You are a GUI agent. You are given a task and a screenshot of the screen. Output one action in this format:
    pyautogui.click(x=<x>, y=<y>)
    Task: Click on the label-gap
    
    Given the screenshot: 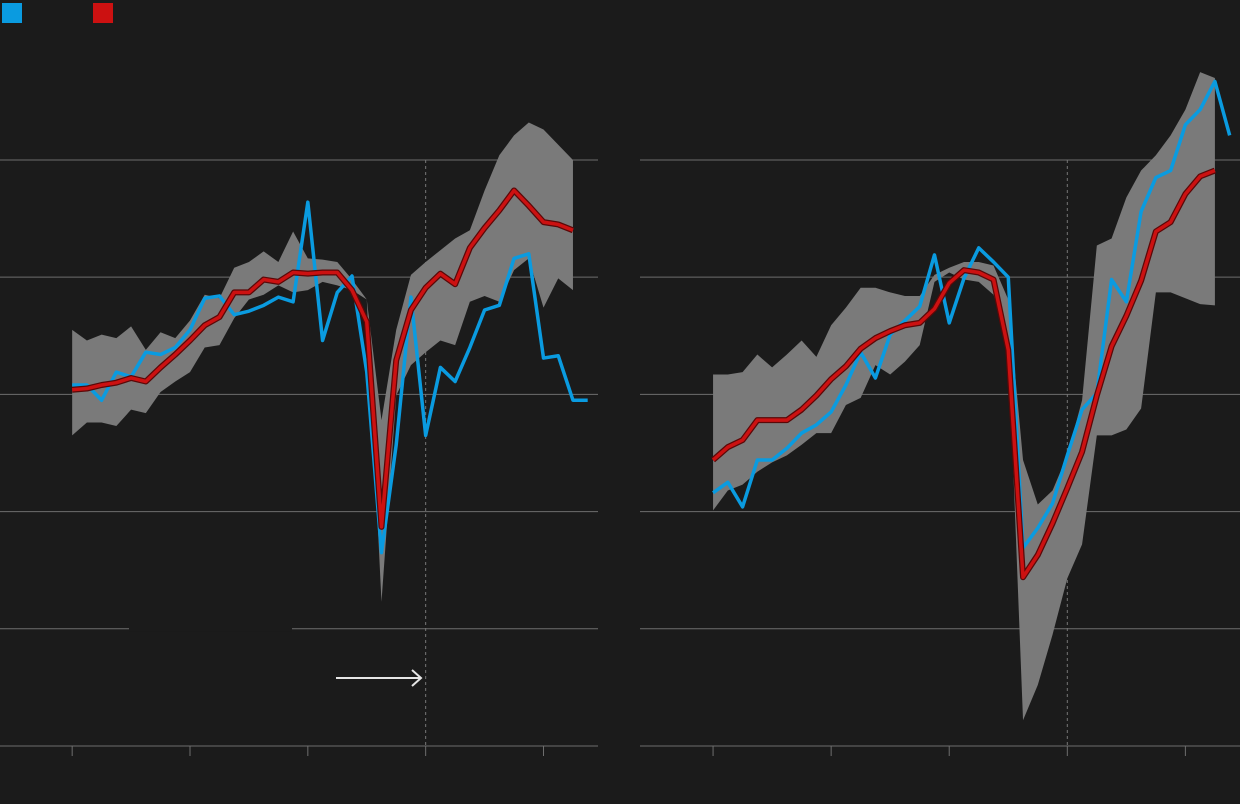 What is the action you would take?
    pyautogui.click(x=210, y=628)
    